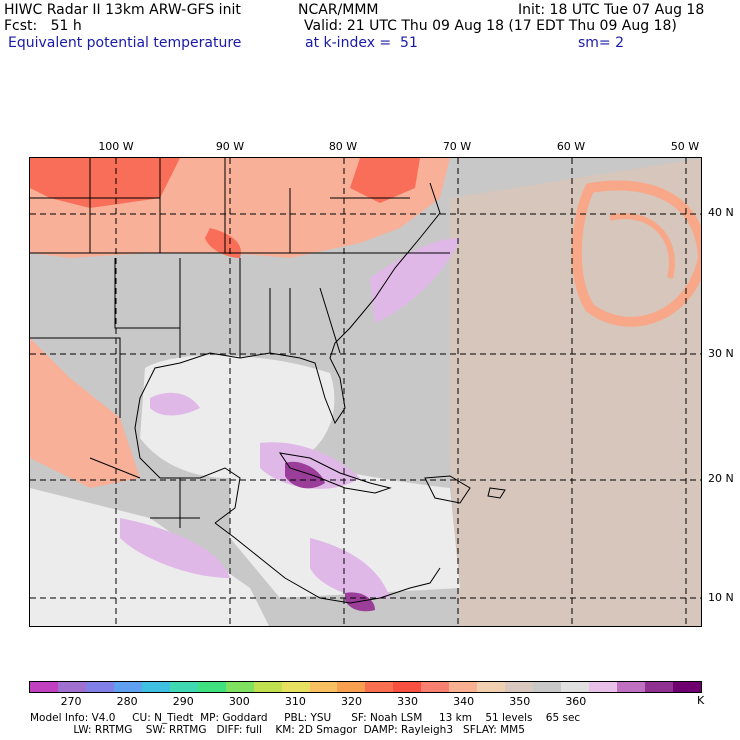 This screenshot has width=740, height=740. What do you see at coordinates (520, 701) in the screenshot?
I see `colorbar-label: 350` at bounding box center [520, 701].